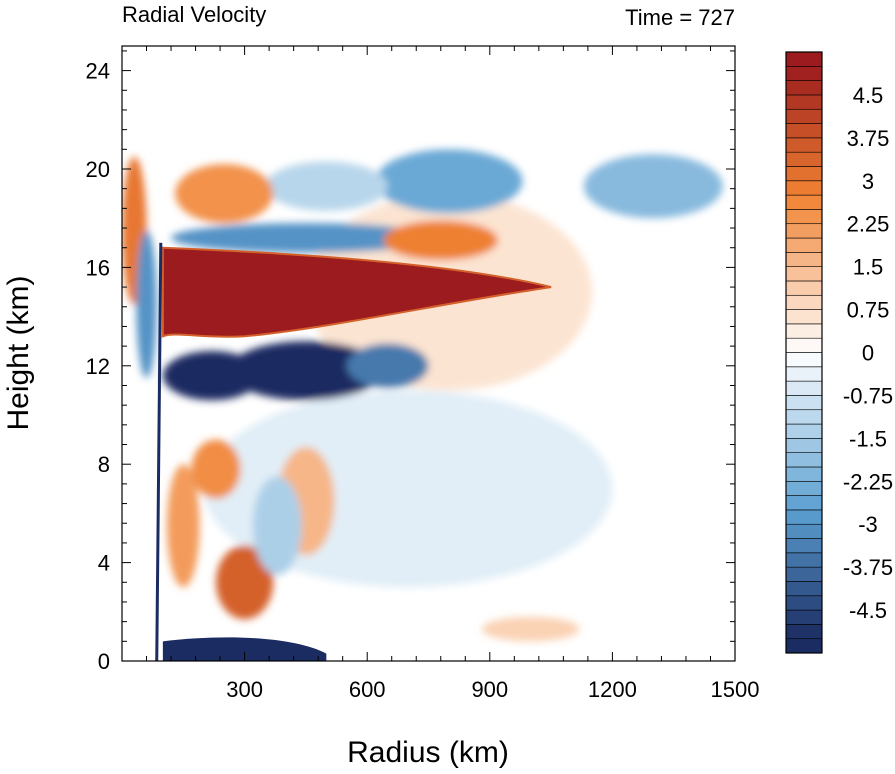 The width and height of the screenshot is (895, 774). What do you see at coordinates (680, 17) in the screenshot?
I see `time-label: Time = 727` at bounding box center [680, 17].